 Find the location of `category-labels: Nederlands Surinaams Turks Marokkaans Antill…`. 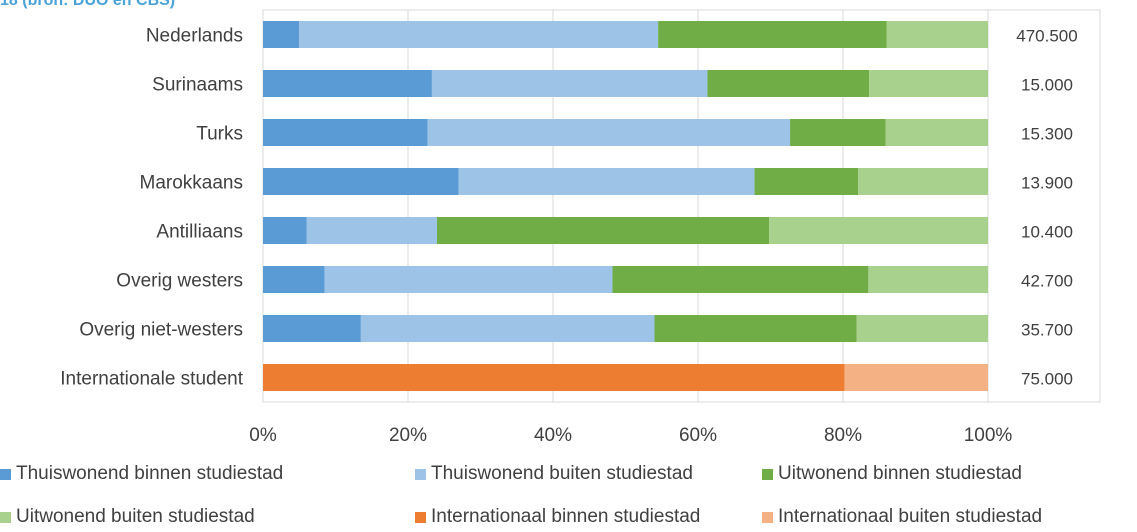

category-labels: Nederlands Surinaams Turks Marokkaans Antill… is located at coordinates (151, 208).